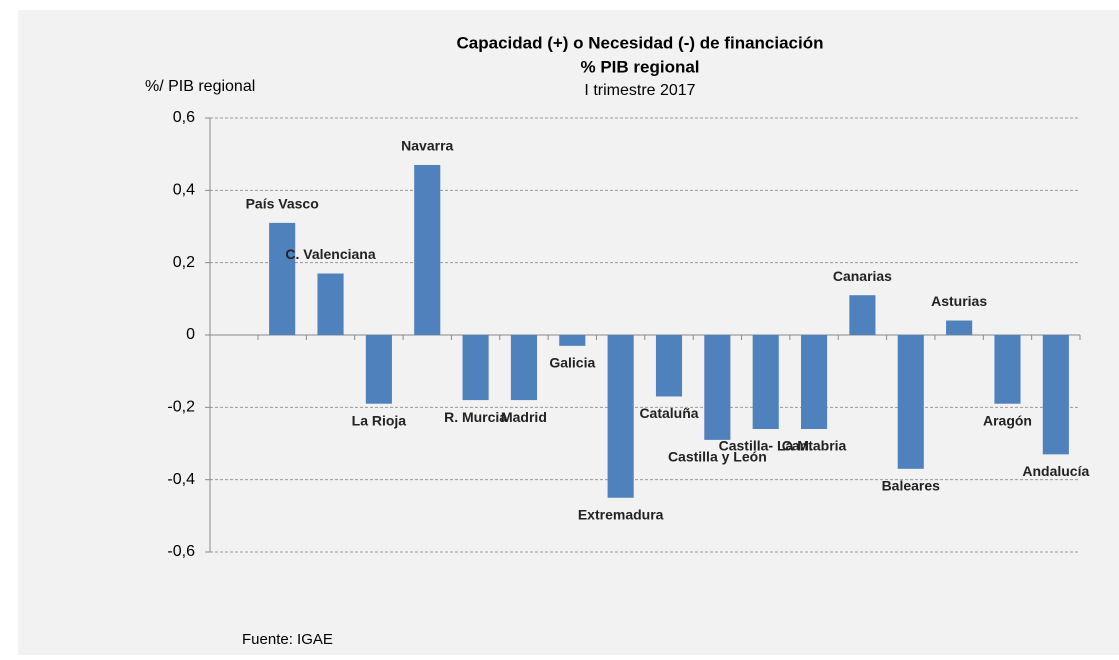 The image size is (1119, 660). I want to click on bar-label: Galicia, so click(572, 363).